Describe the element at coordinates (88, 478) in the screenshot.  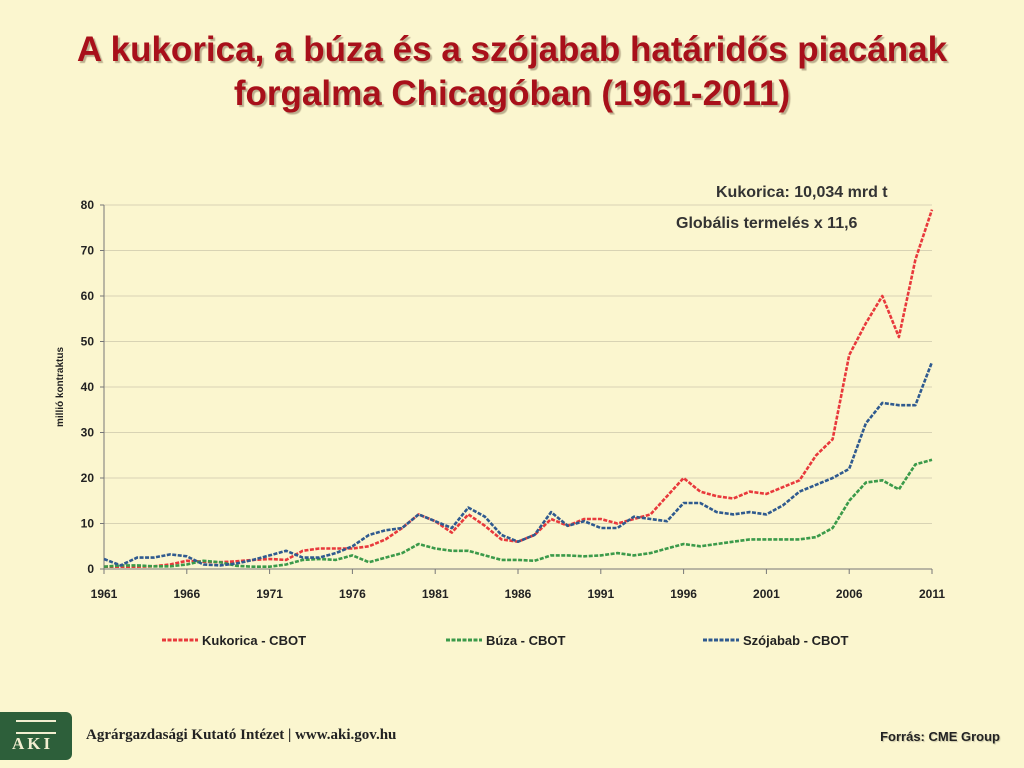
I see `y-tick-label: 20` at that location.